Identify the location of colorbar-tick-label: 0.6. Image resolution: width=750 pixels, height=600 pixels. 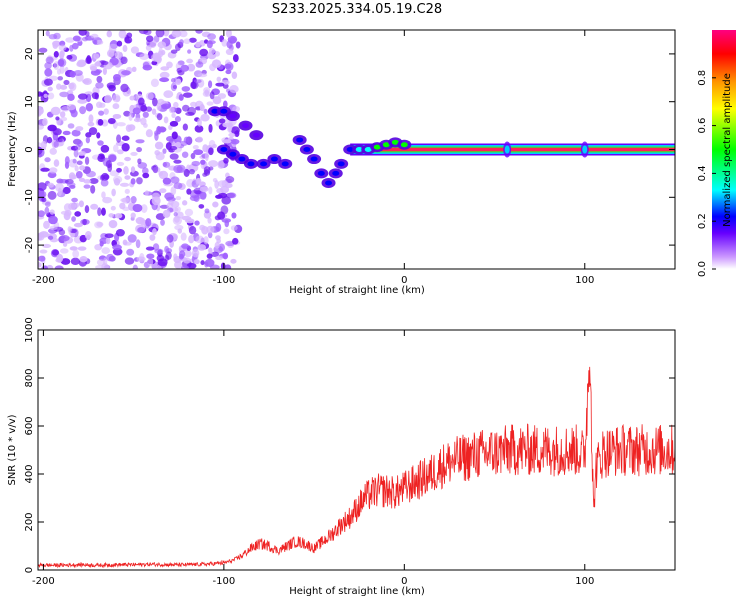
(702, 126).